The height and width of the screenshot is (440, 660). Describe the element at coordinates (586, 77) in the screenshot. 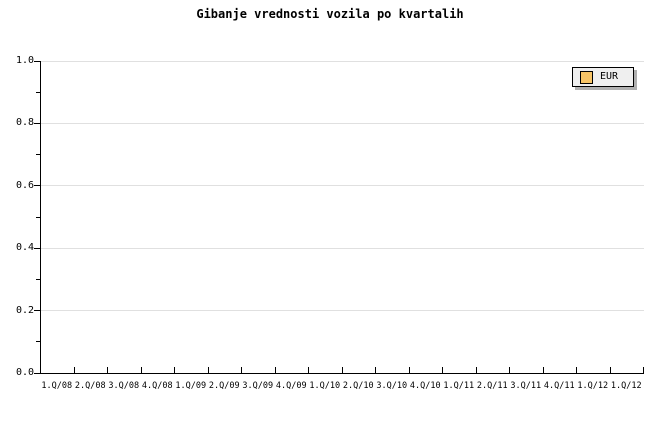

I see `legend-swatch-eur` at that location.